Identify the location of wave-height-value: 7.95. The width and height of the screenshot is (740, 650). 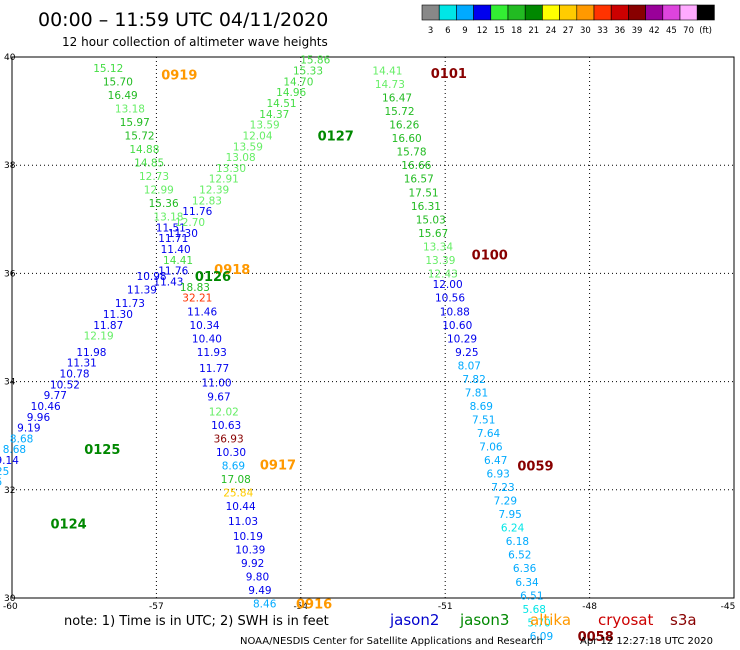
(509, 515).